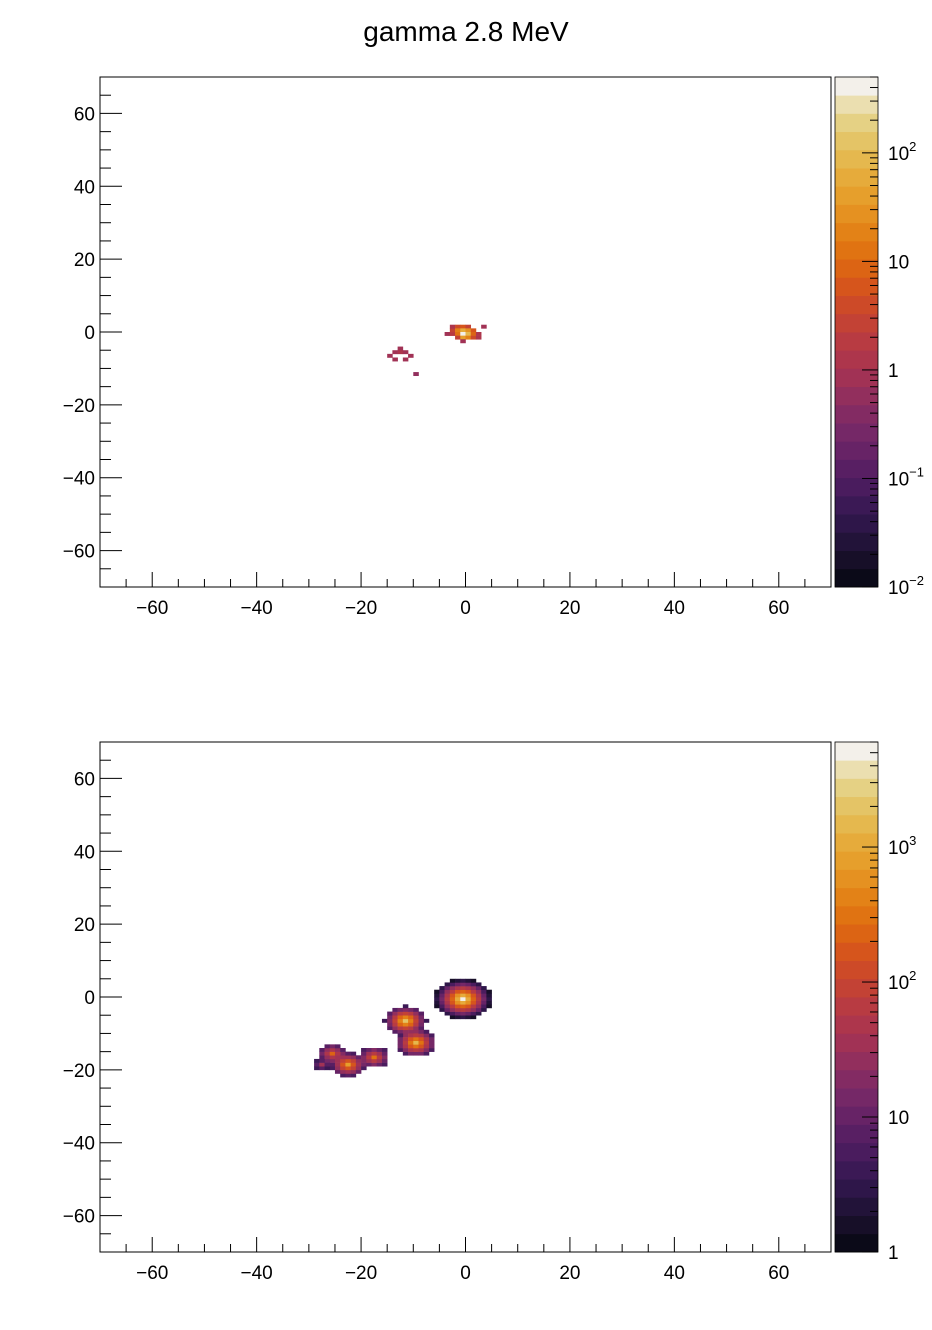  I want to click on y-tick-label: −60, so click(79, 1217).